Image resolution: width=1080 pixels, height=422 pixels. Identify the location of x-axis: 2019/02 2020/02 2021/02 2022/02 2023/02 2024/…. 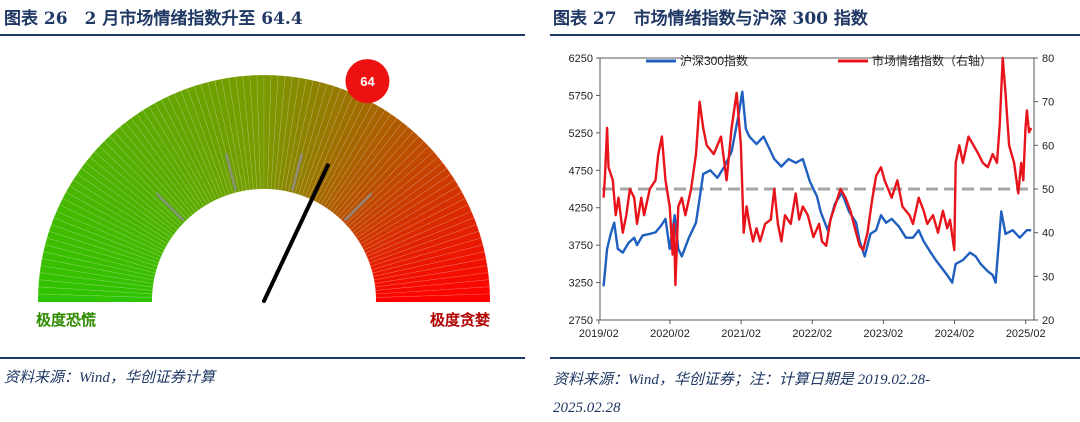
(812, 330).